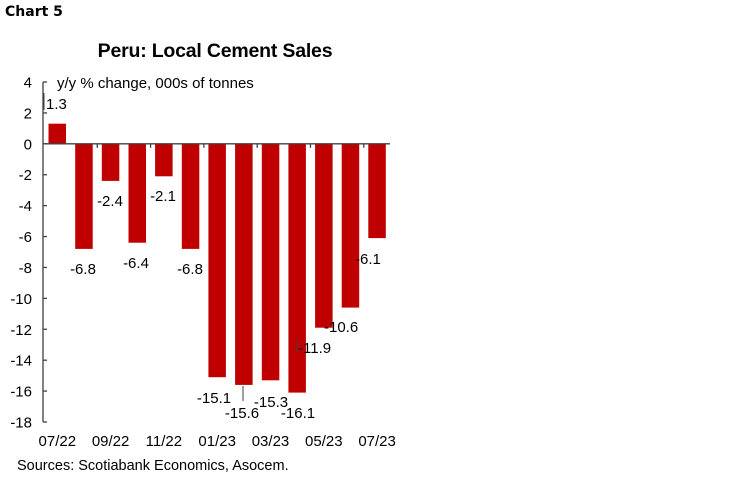 The height and width of the screenshot is (482, 750). I want to click on data-label: -6.4, so click(136, 263).